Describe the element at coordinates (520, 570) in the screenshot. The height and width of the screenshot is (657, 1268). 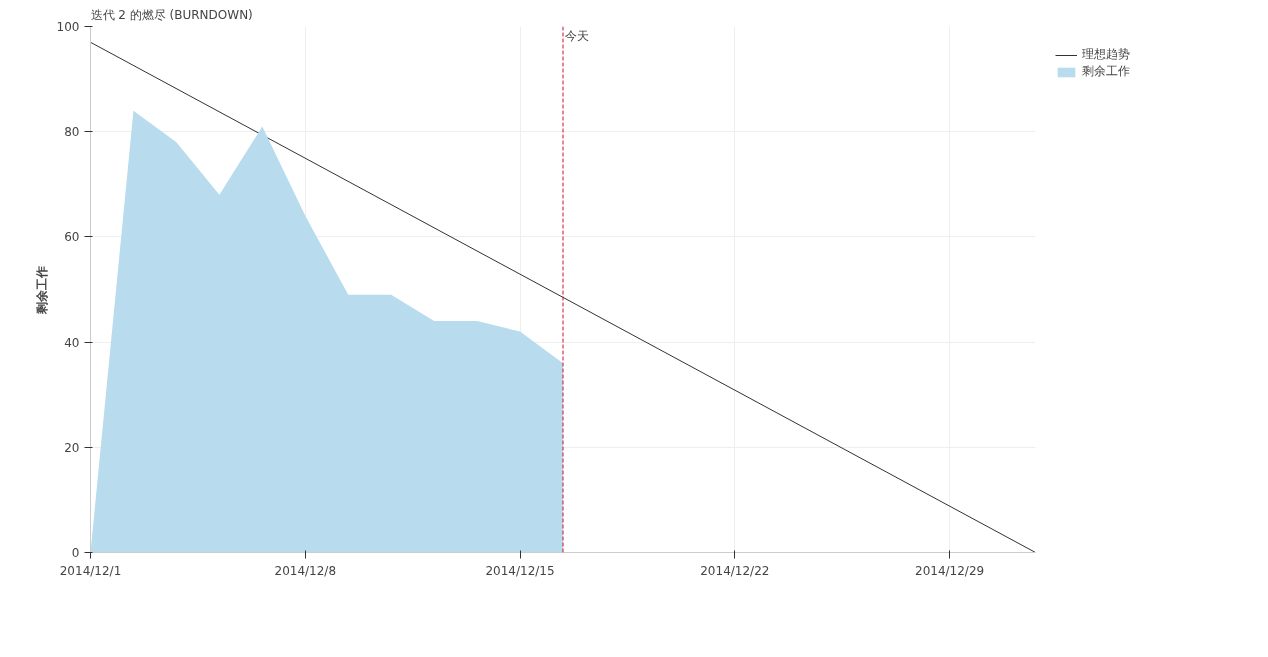
I see `x-tick-label: 2014/12/15` at that location.